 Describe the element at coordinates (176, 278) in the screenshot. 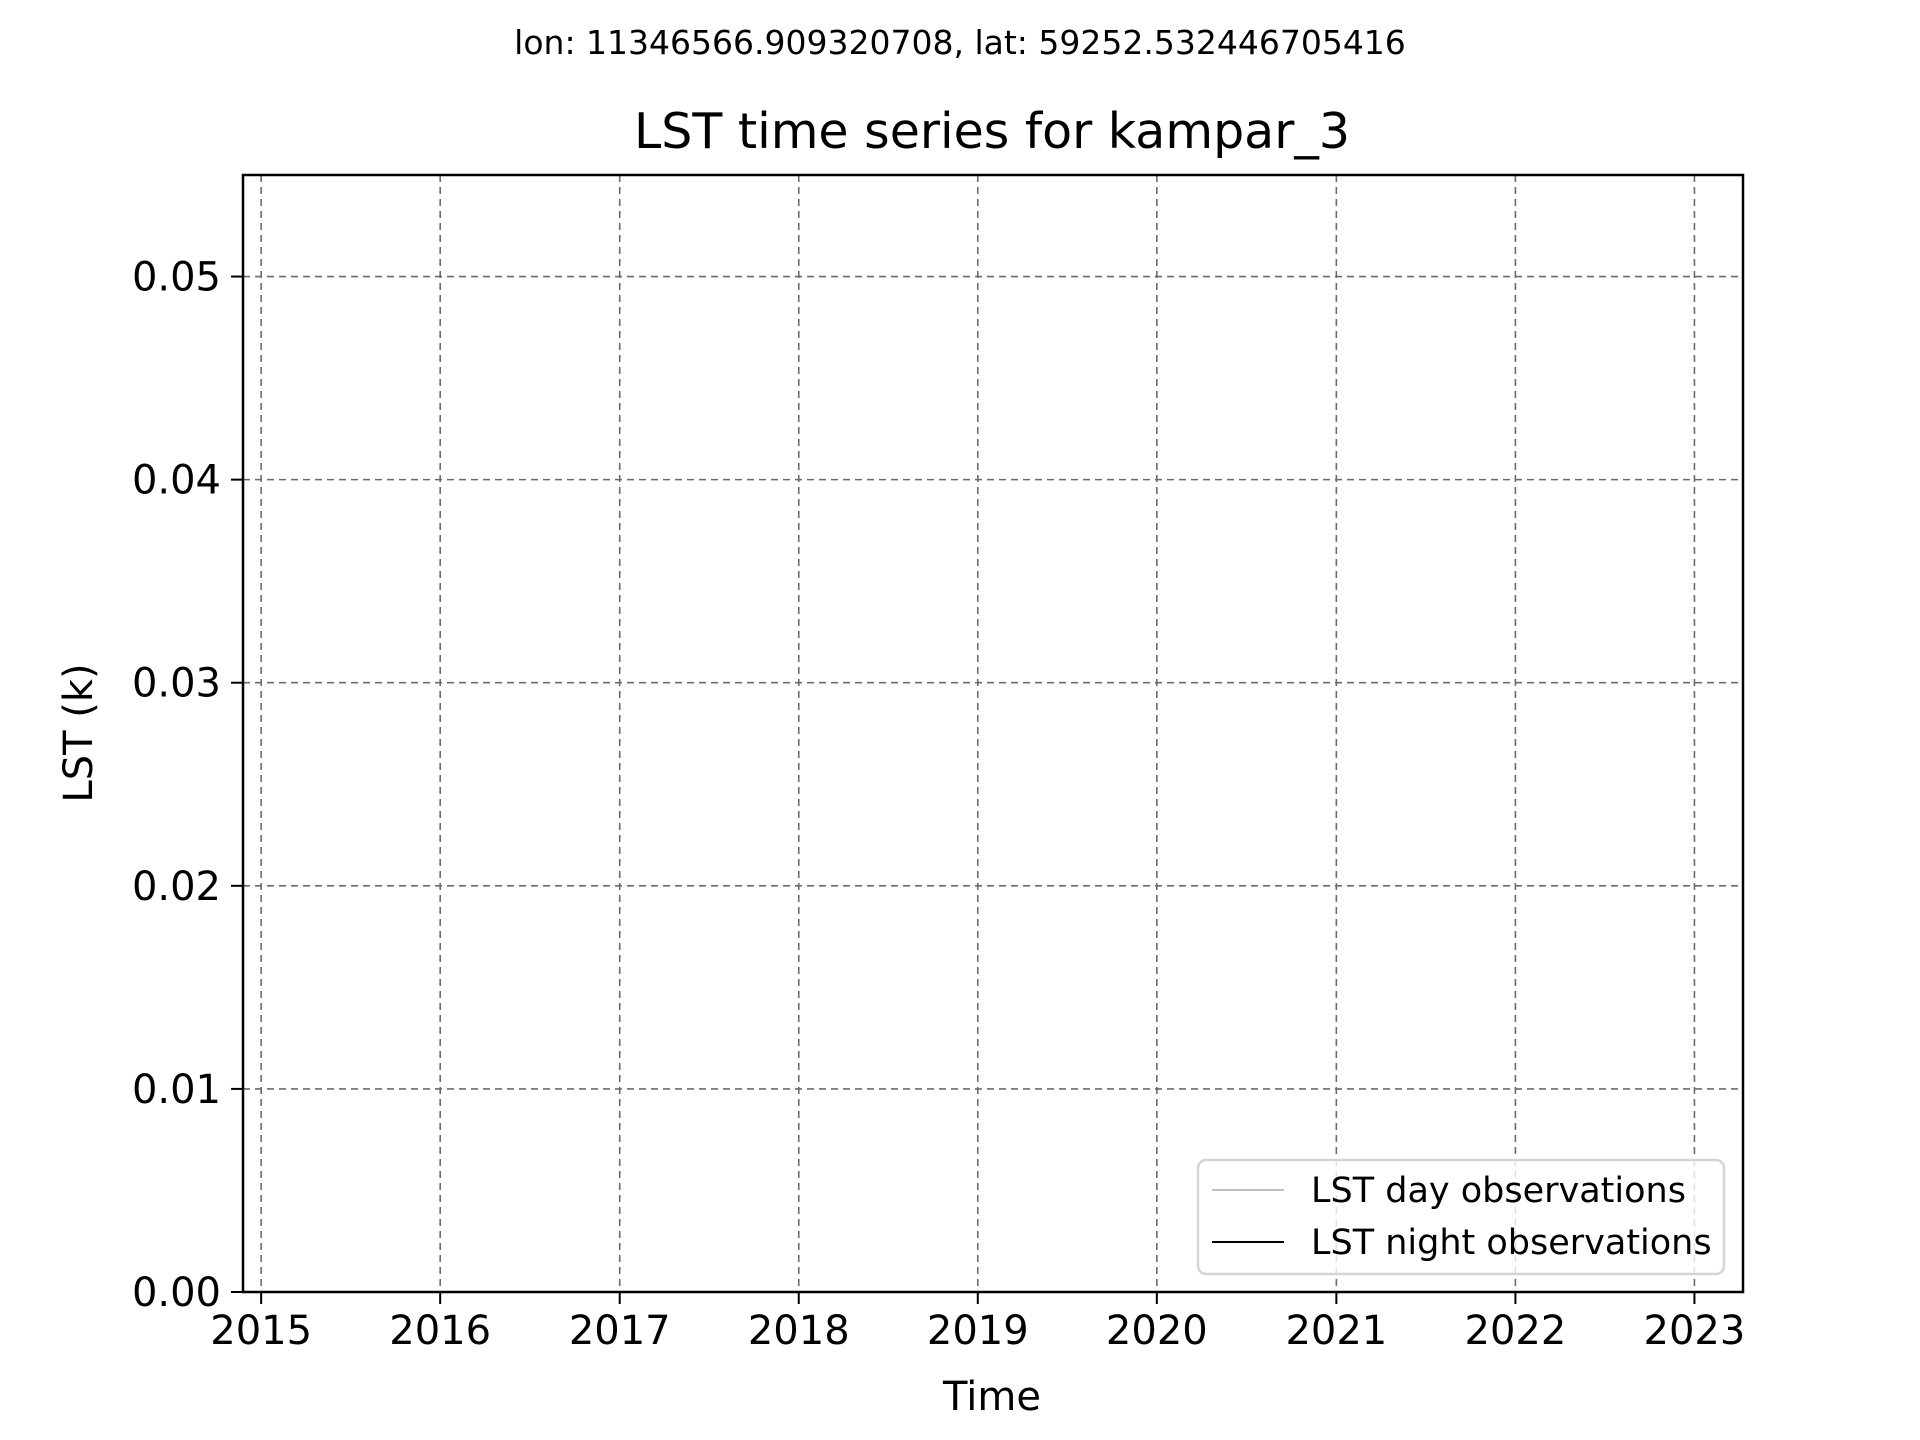

I see `y-tick-label: 0.05` at that location.